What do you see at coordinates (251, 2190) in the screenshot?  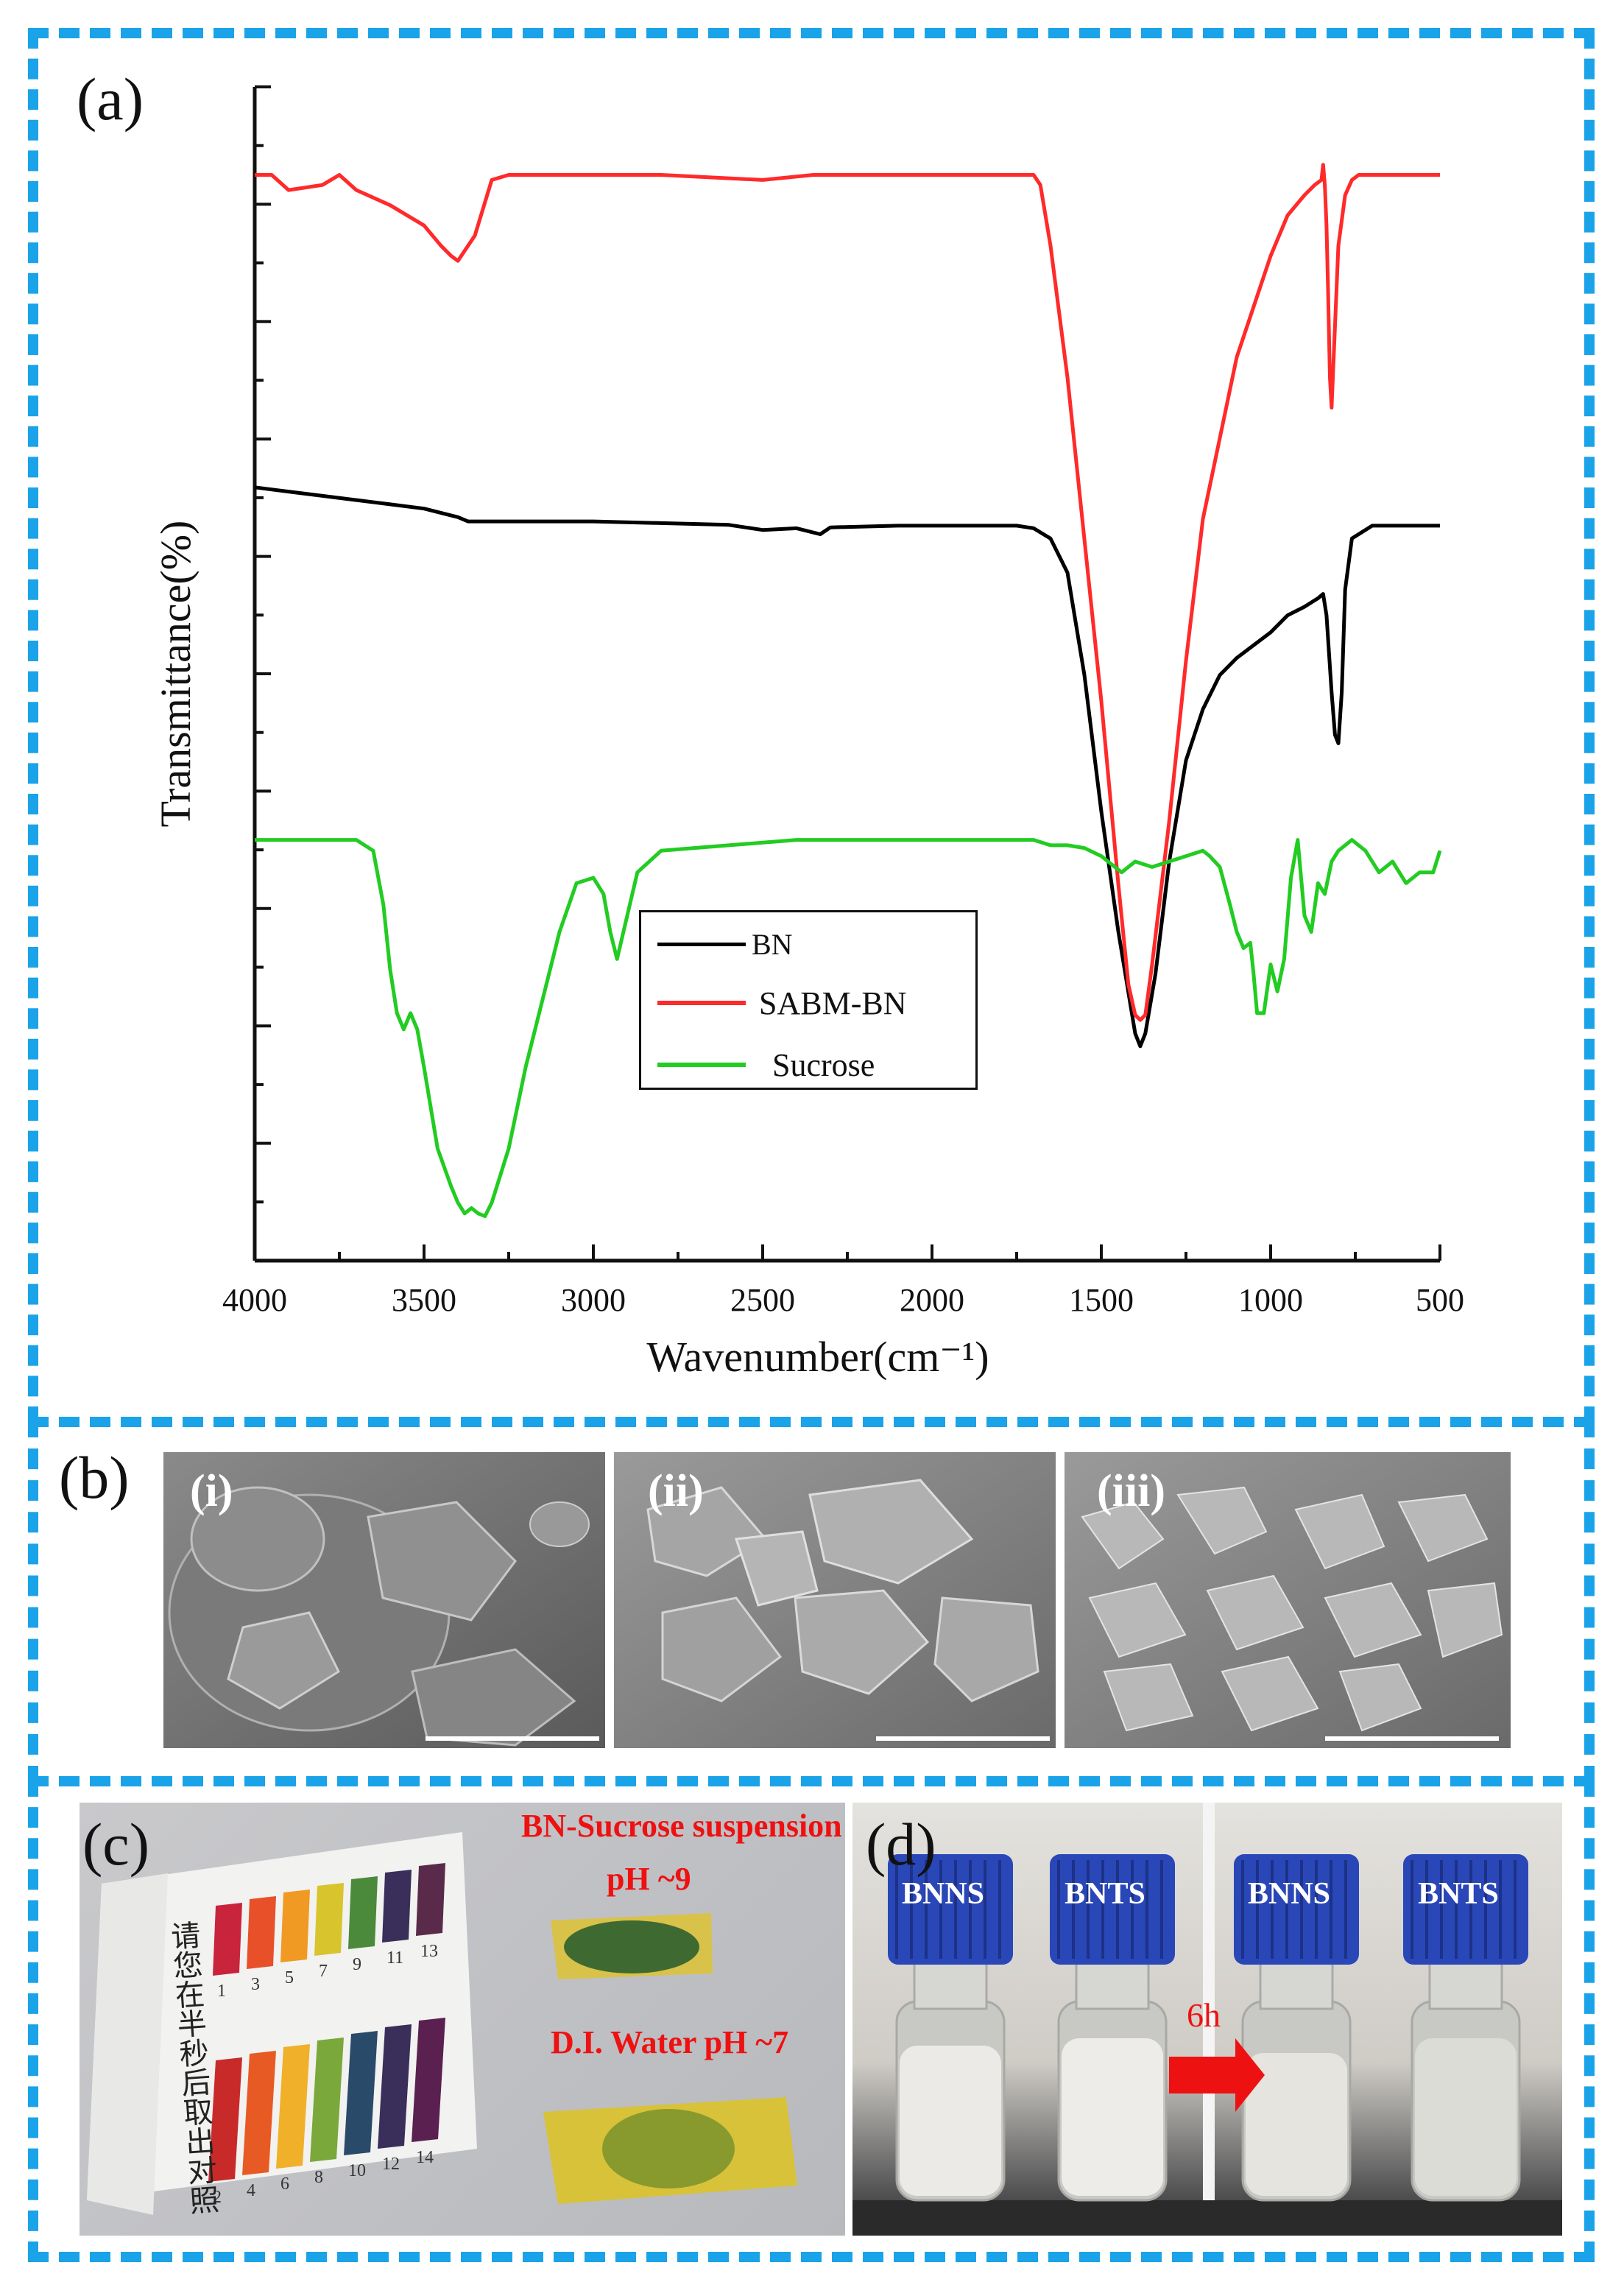 I see `ph-row2-number: 4` at bounding box center [251, 2190].